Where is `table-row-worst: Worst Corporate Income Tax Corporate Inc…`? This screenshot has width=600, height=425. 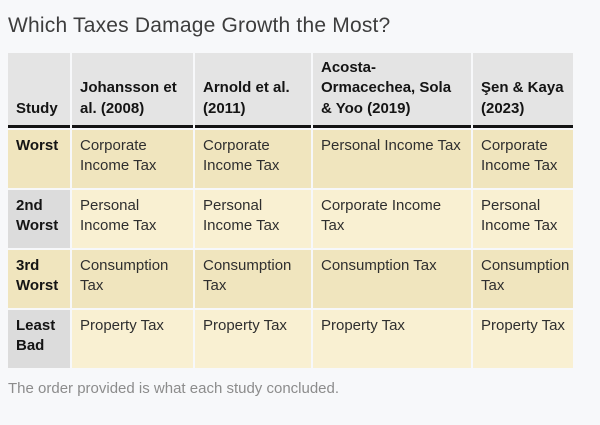
table-row-worst: Worst Corporate Income Tax Corporate Inc… is located at coordinates (290, 158).